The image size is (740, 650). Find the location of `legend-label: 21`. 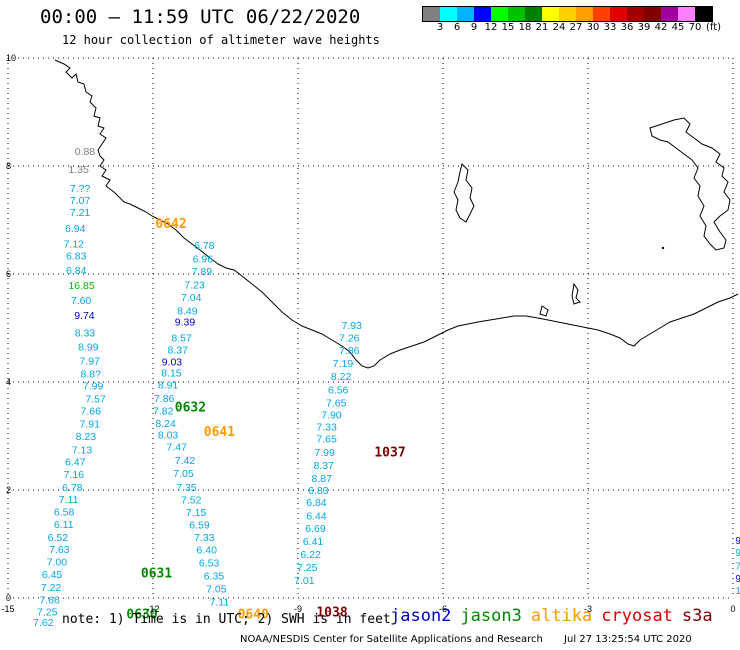

legend-label: 21 is located at coordinates (542, 27).